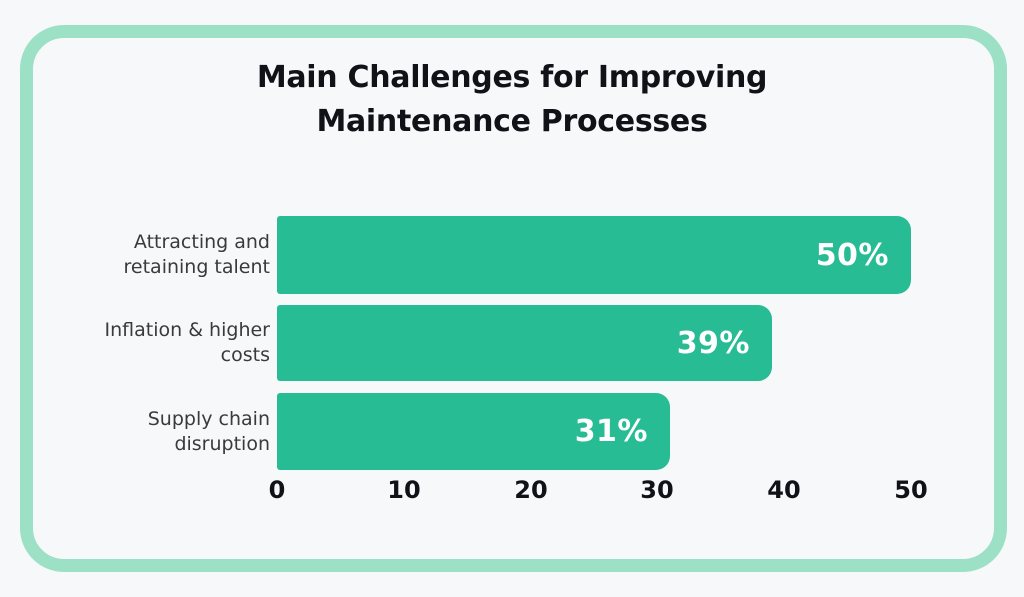 The width and height of the screenshot is (1024, 597). What do you see at coordinates (603, 491) in the screenshot?
I see `x-axis: 0 10 20 30 40 50` at bounding box center [603, 491].